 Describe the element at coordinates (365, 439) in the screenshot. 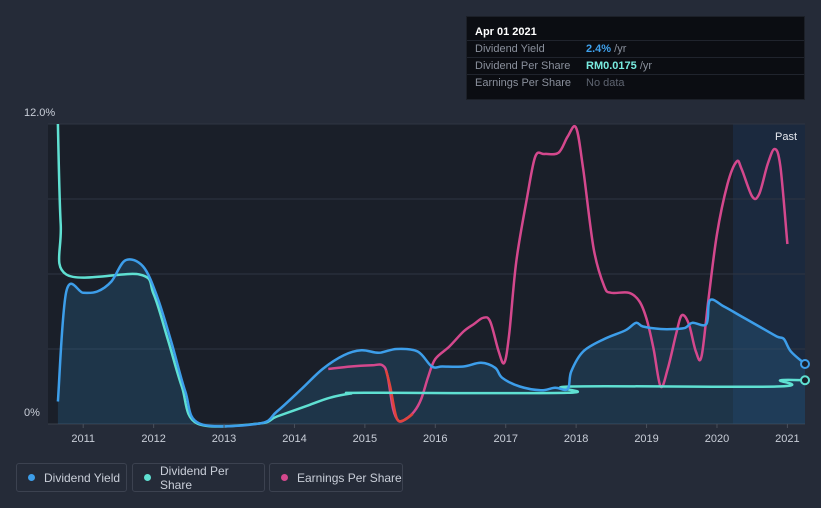

I see `x-tick-label: 2015` at that location.